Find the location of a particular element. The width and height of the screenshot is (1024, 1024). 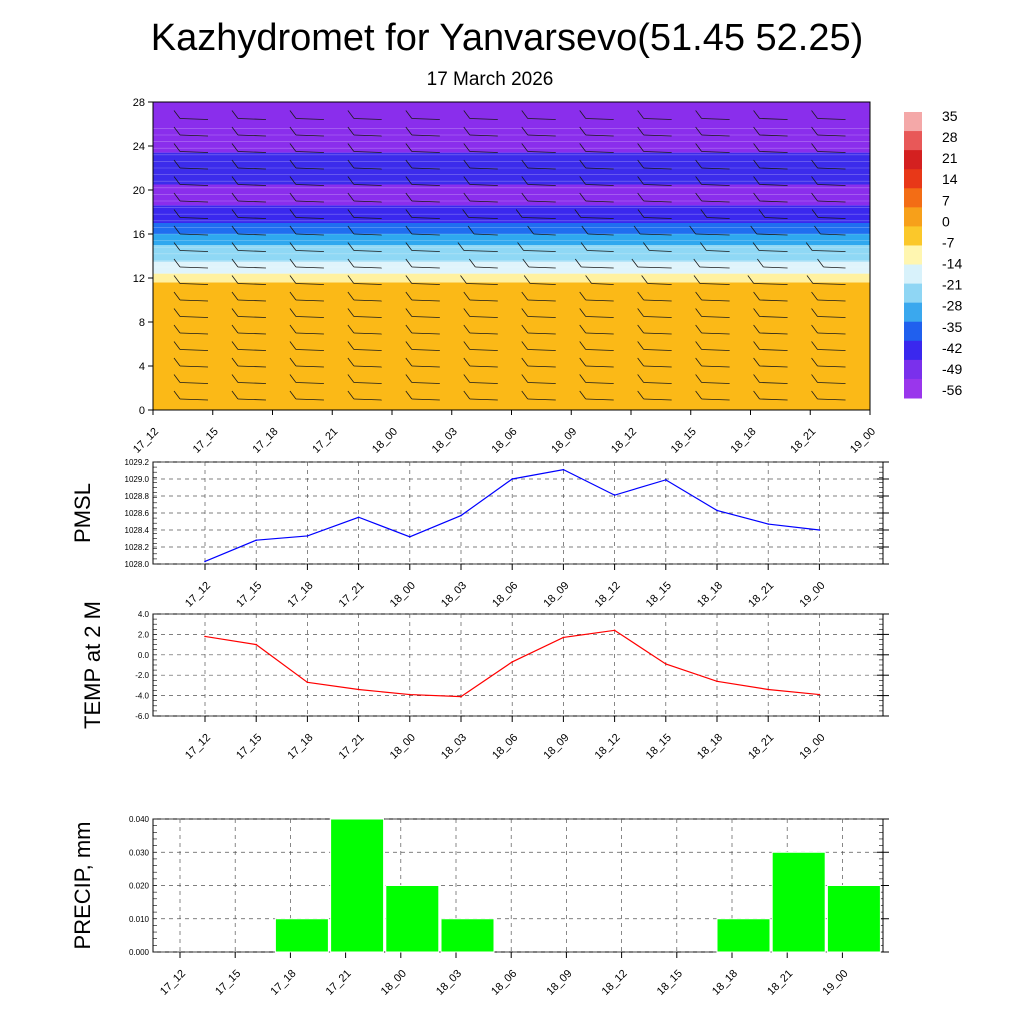

colorbar-label: 7 is located at coordinates (946, 200).